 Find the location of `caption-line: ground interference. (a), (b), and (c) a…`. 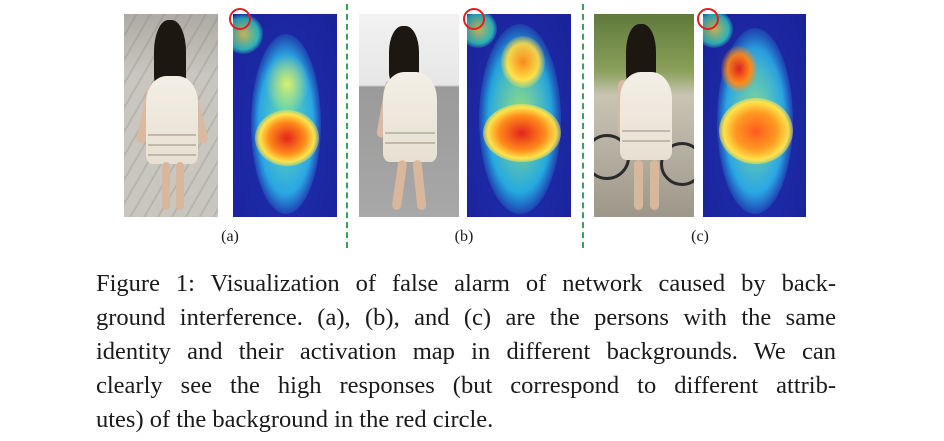

caption-line: ground interference. (a), (b), and (c) a… is located at coordinates (466, 317).